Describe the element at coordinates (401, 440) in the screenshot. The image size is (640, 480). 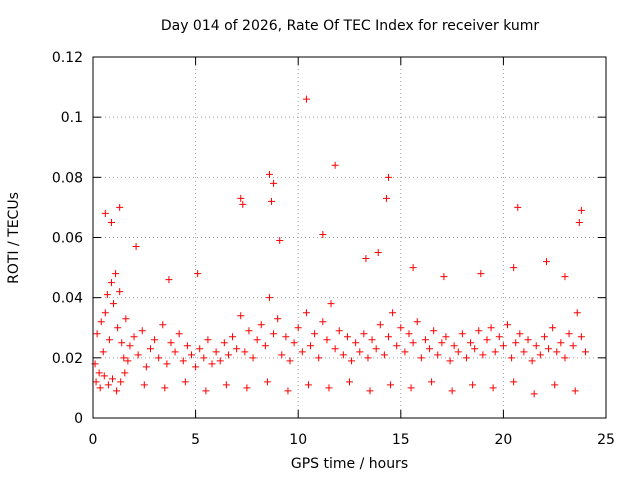
I see `x-tick-label: 15` at that location.